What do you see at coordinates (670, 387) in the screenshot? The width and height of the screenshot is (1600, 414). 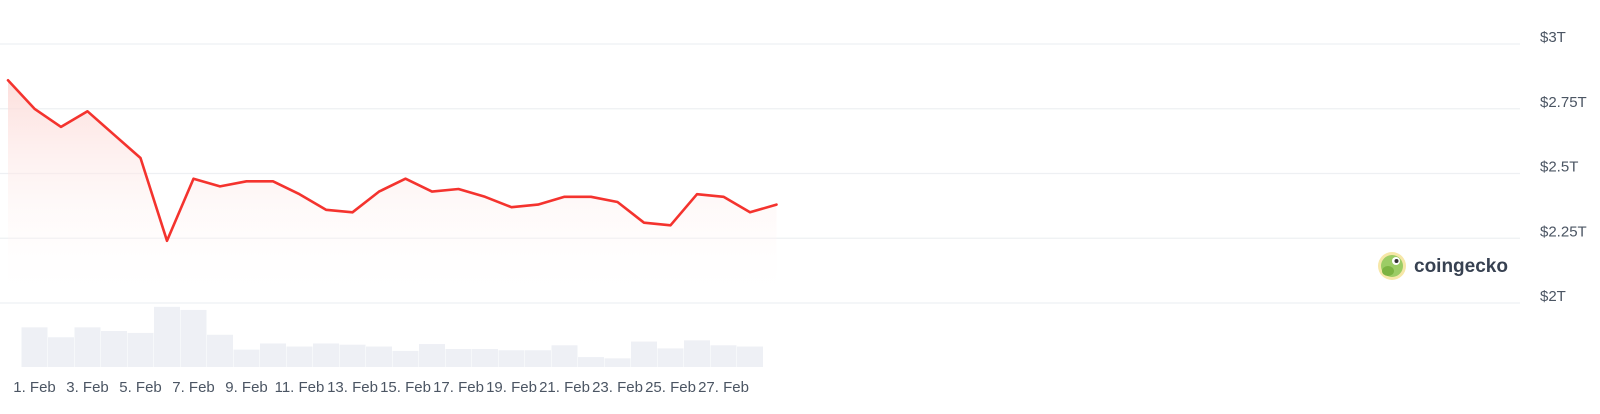 I see `x-tick-label: 25. Feb` at bounding box center [670, 387].